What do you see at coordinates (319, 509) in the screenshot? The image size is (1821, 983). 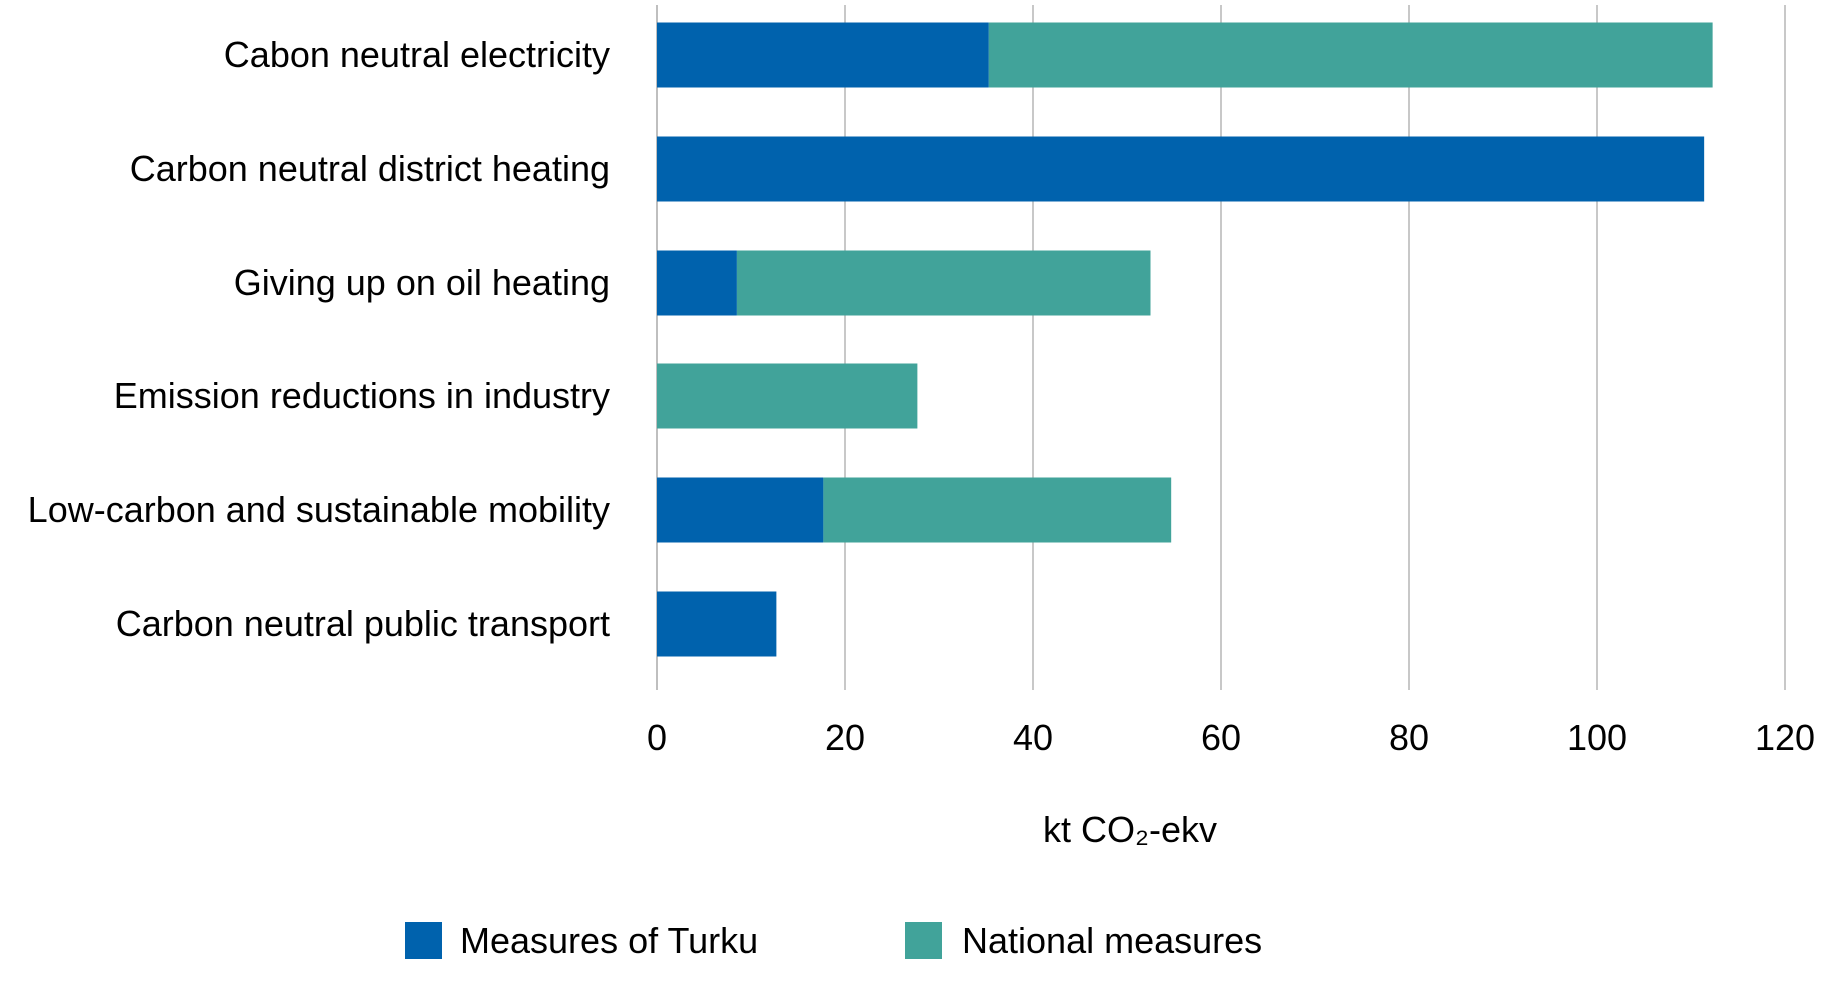 I see `category-label-low-carbon-and-sustainable-mobility: Low-carbon and sustainable mobility` at bounding box center [319, 509].